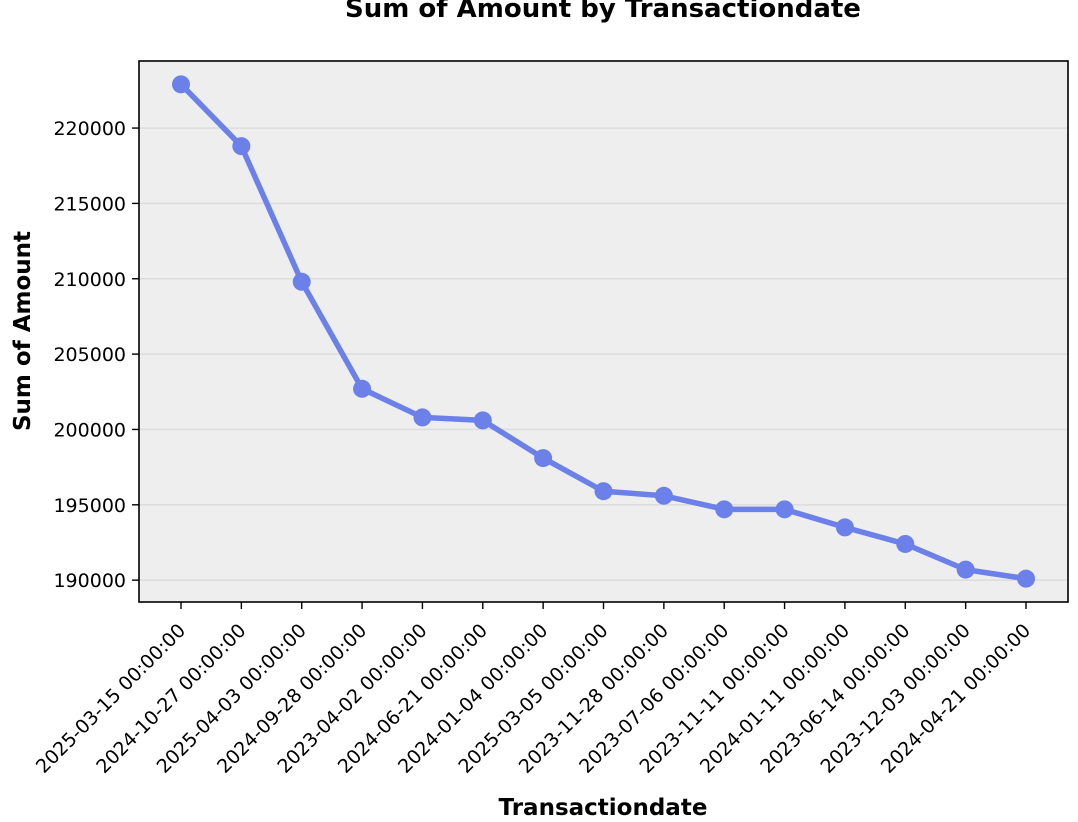  Describe the element at coordinates (89, 581) in the screenshot. I see `y-tick-label: 190000` at that location.